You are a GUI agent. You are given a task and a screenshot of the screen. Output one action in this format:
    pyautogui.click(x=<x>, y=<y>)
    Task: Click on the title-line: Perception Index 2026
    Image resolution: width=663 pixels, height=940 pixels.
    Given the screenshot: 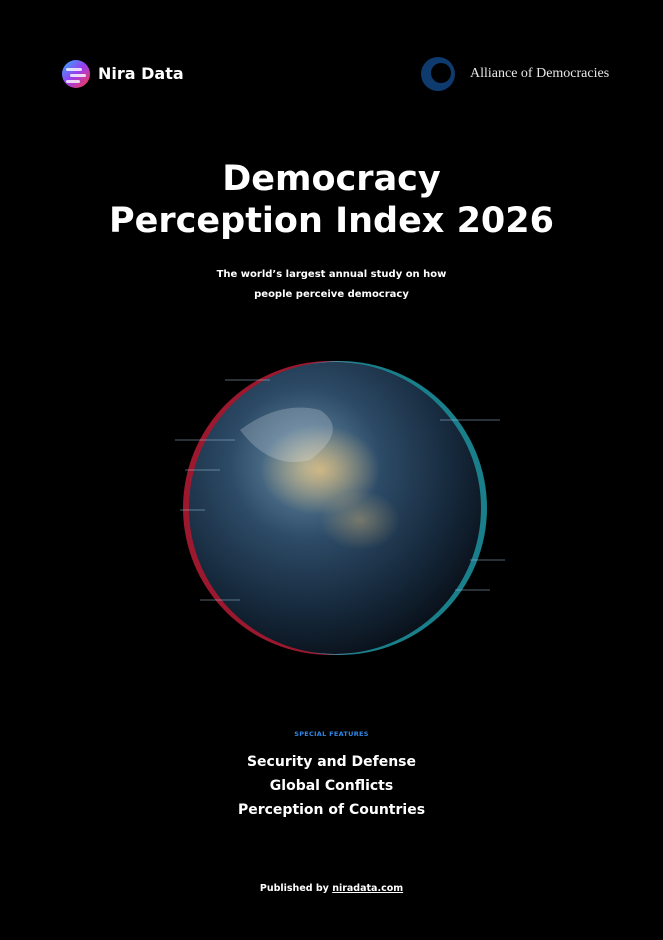 What is the action you would take?
    pyautogui.click(x=331, y=221)
    